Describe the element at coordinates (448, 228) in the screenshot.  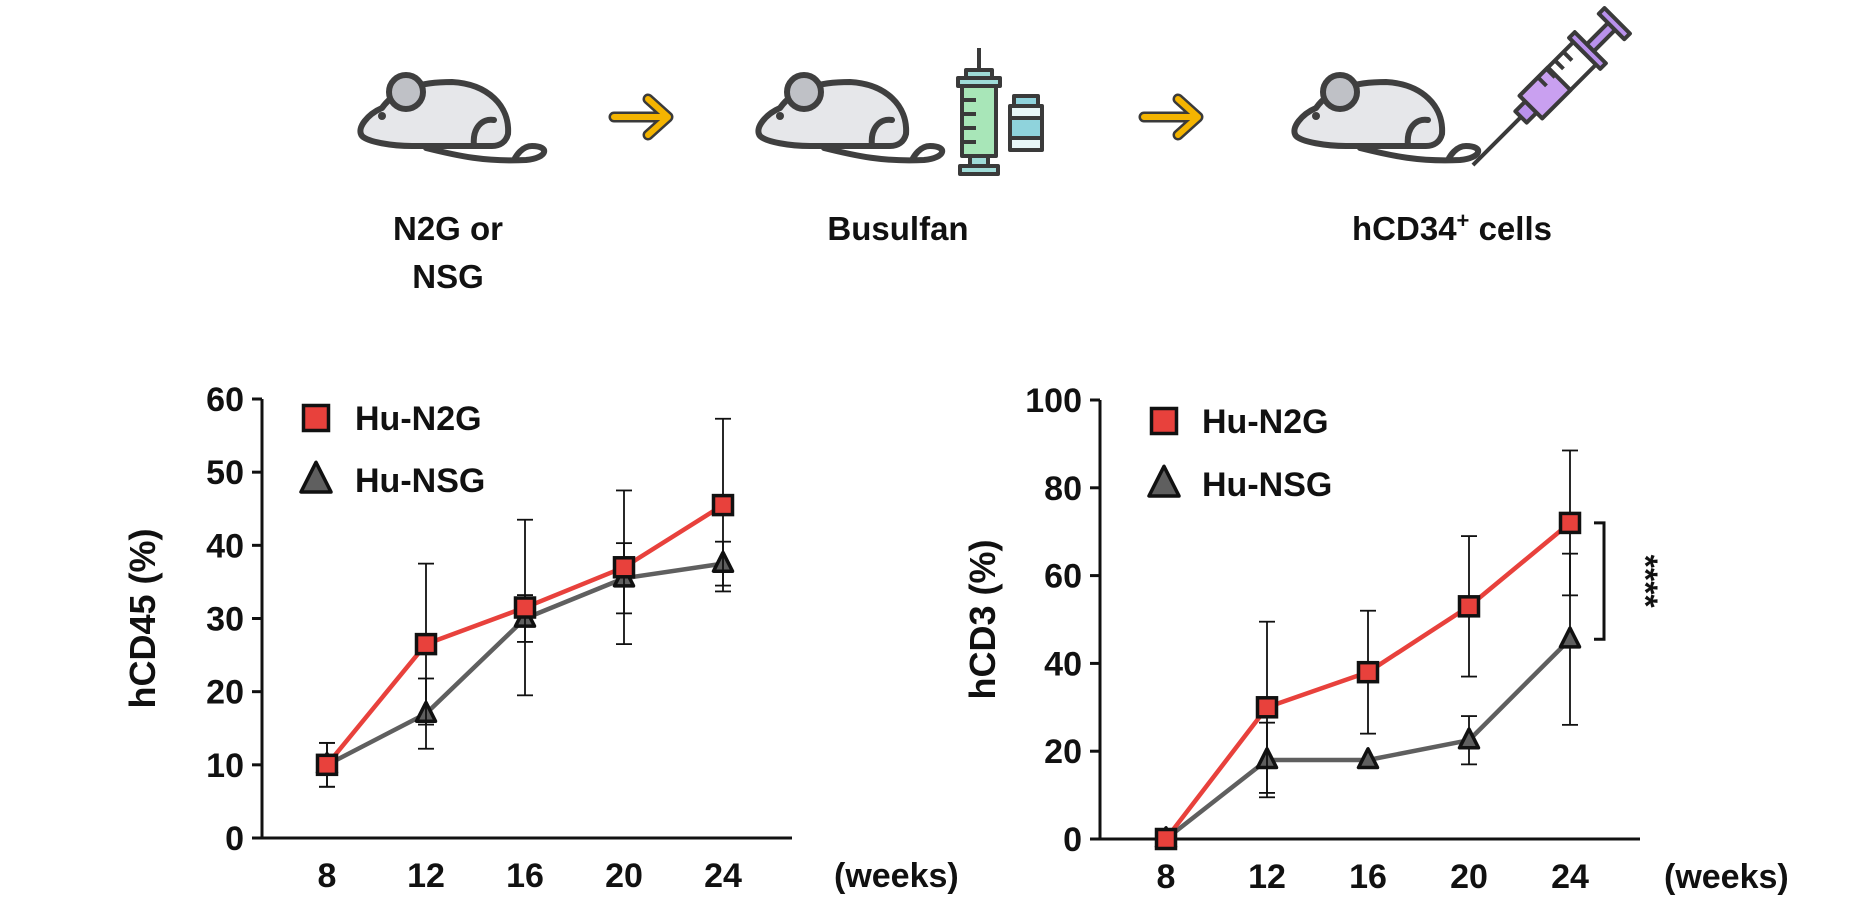
I see `step1-label-line1: N2G or` at that location.